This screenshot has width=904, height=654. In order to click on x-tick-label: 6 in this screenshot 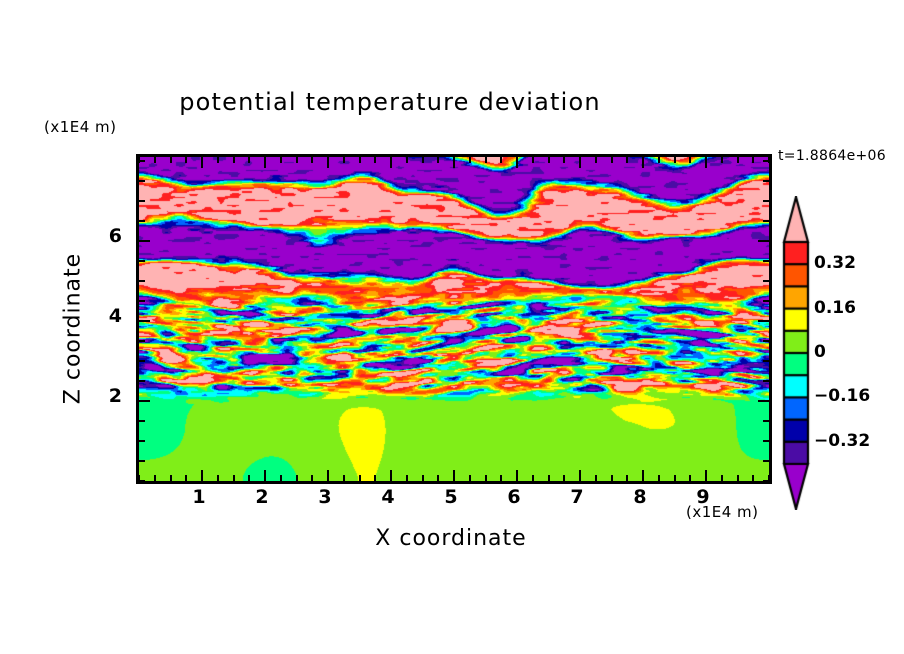, I will do `click(514, 497)`.